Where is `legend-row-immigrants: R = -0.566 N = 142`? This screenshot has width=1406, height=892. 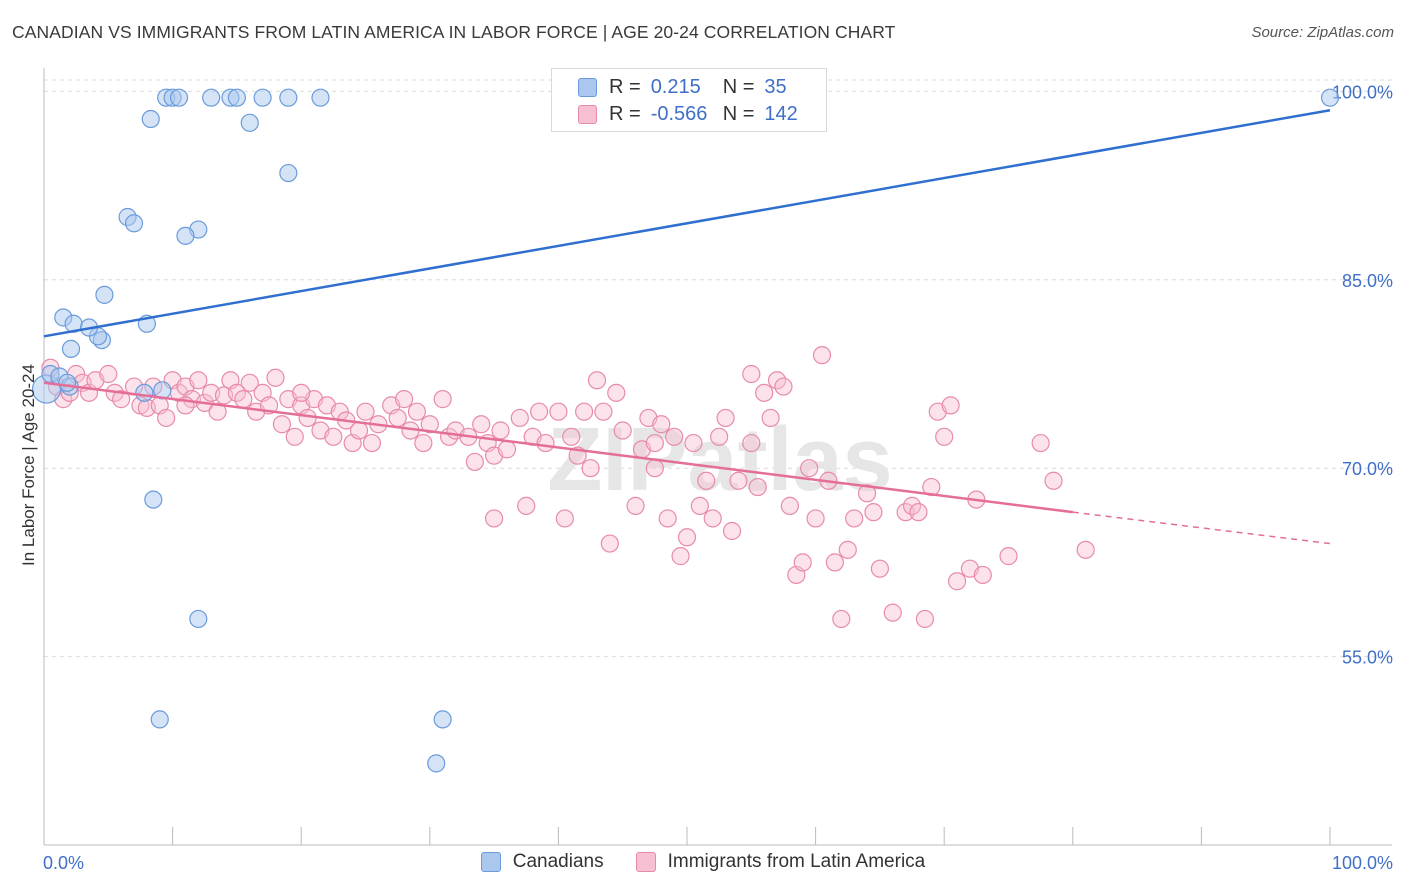
legend-row-immigrants: R = -0.566 N = 142 is located at coordinates (688, 114).